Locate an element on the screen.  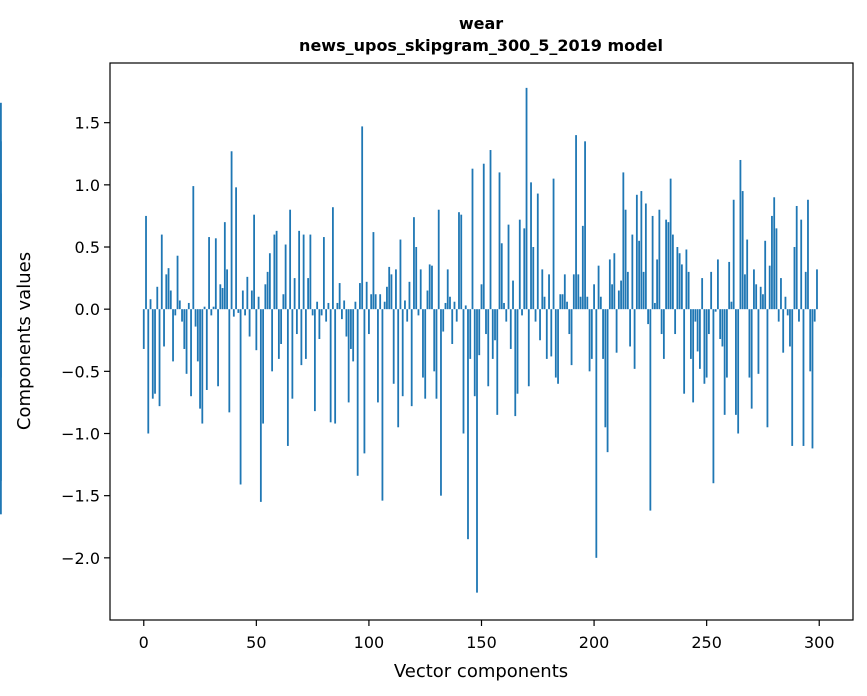
x-tick-label: 0 is located at coordinates (144, 642).